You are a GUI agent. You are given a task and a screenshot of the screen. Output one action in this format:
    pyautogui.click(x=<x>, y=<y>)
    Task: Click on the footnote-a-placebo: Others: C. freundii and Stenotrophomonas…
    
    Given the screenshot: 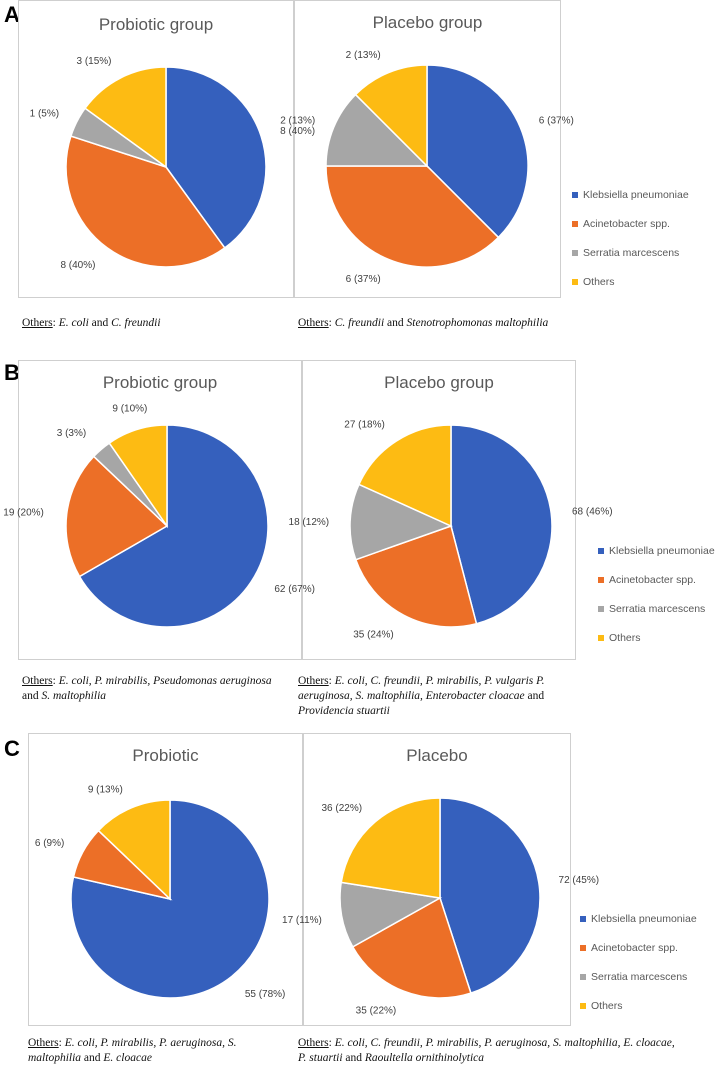 What is the action you would take?
    pyautogui.click(x=458, y=323)
    